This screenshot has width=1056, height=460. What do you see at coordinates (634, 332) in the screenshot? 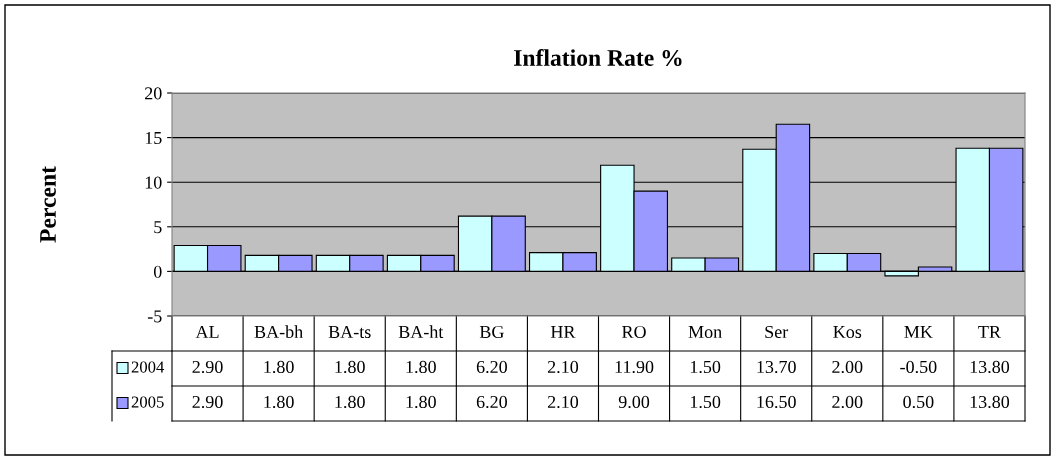
I see `x-tick-label: RO` at bounding box center [634, 332].